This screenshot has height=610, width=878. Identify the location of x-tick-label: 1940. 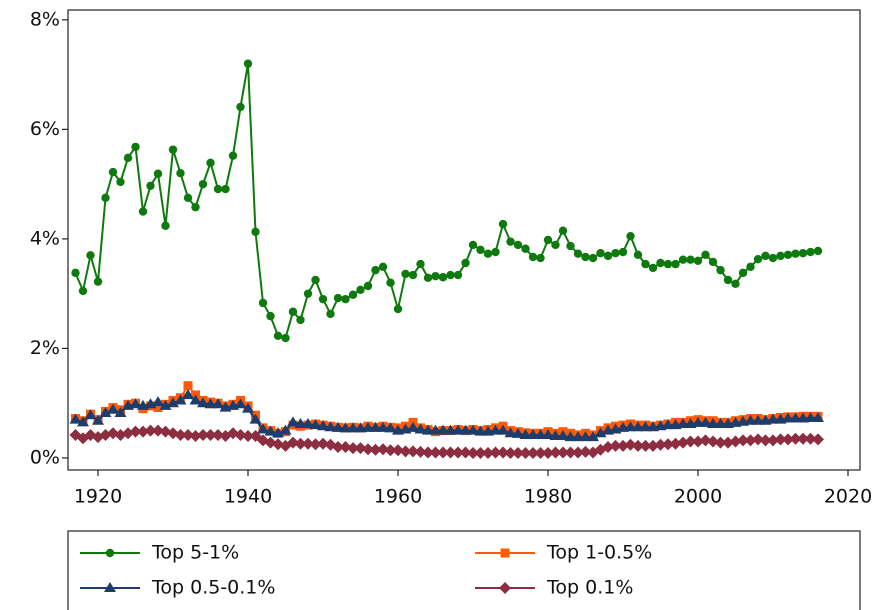
(248, 497).